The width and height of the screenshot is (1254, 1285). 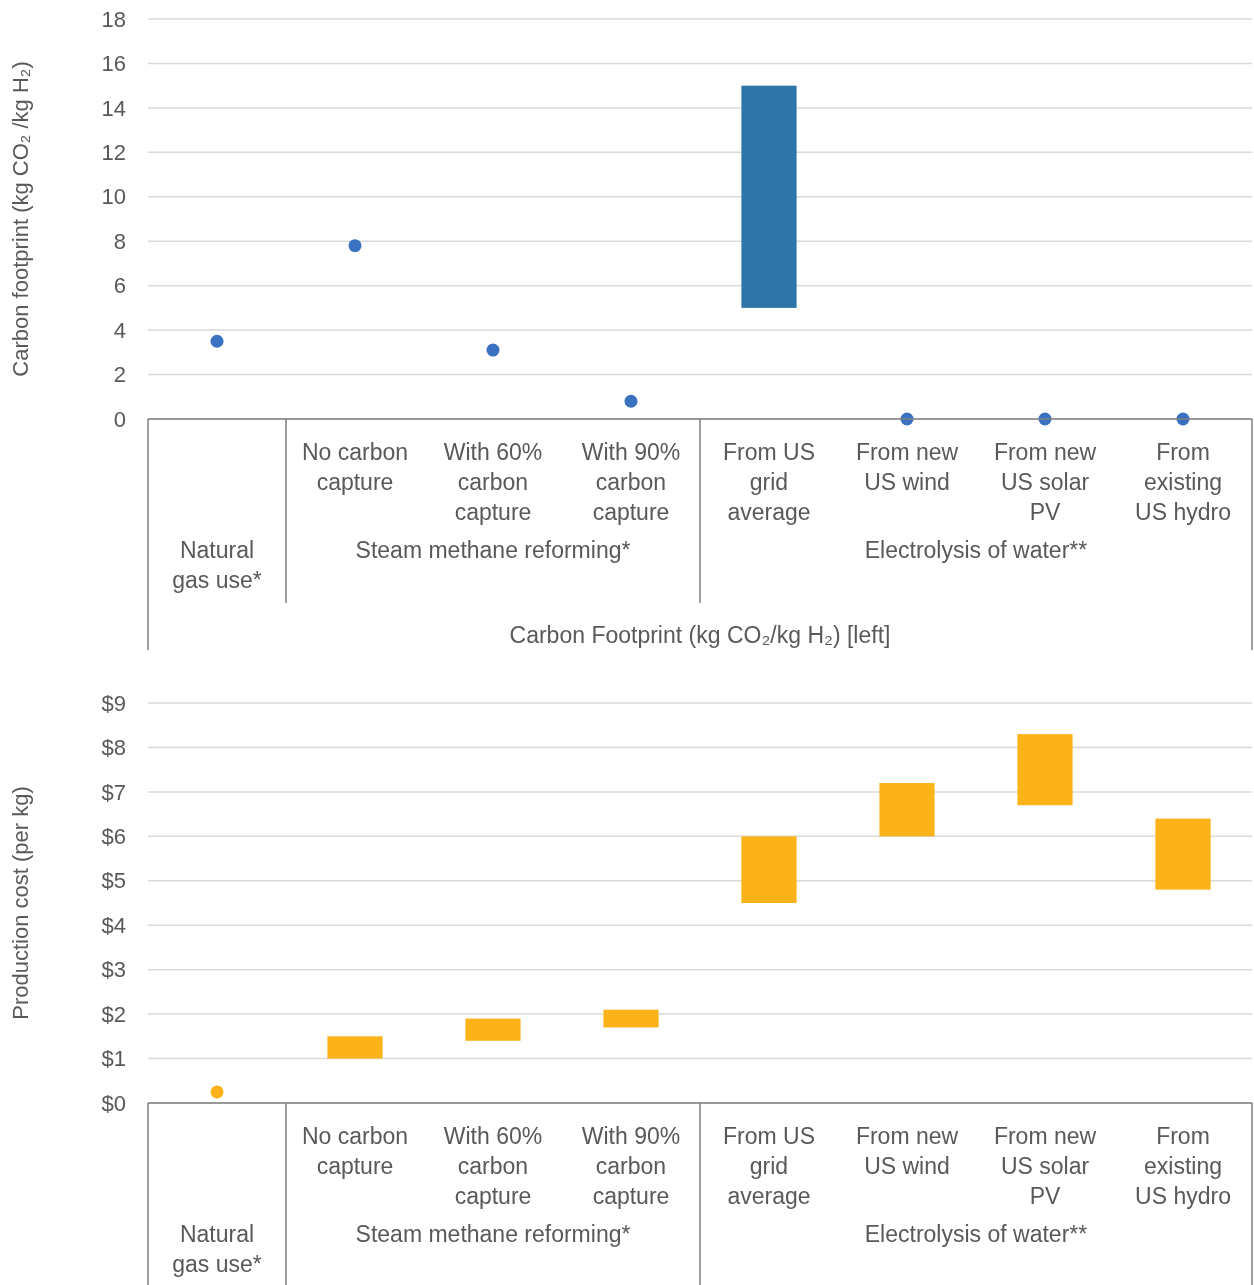 What do you see at coordinates (113, 925) in the screenshot?
I see `y-tick-label: $4` at bounding box center [113, 925].